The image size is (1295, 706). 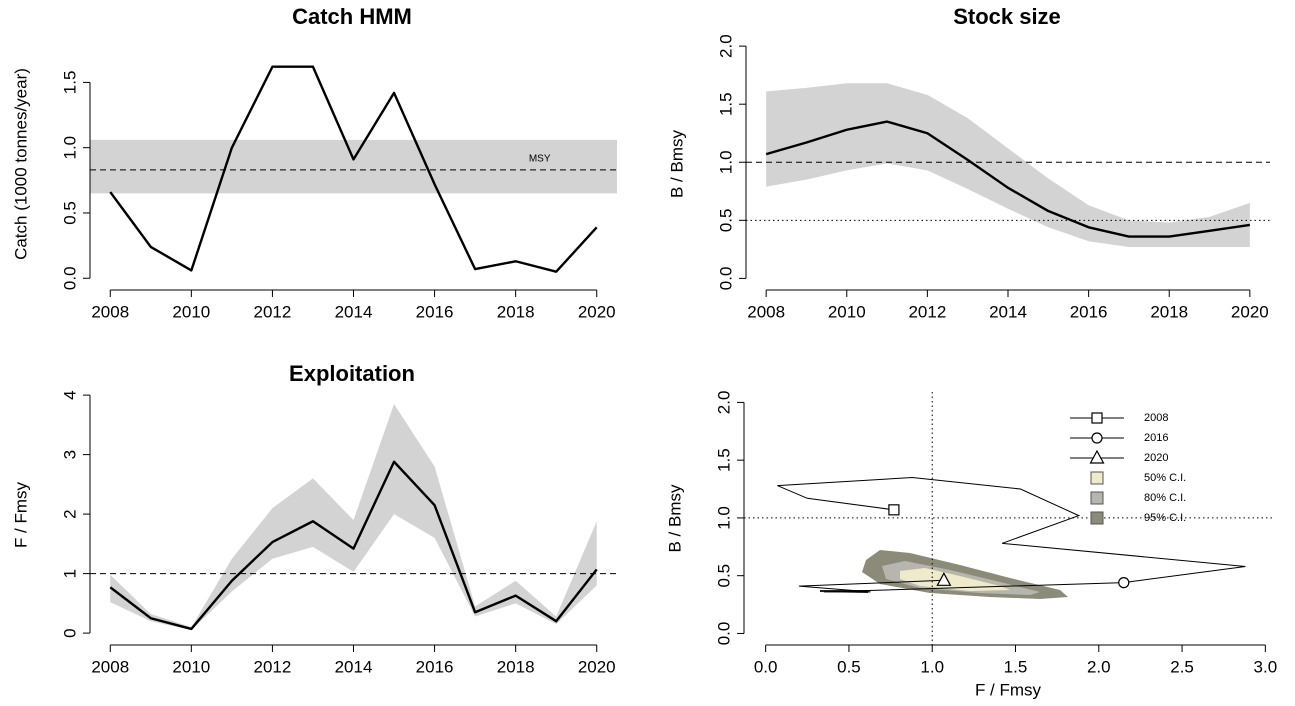 I want to click on x-tick-label: 0.0, so click(x=766, y=666).